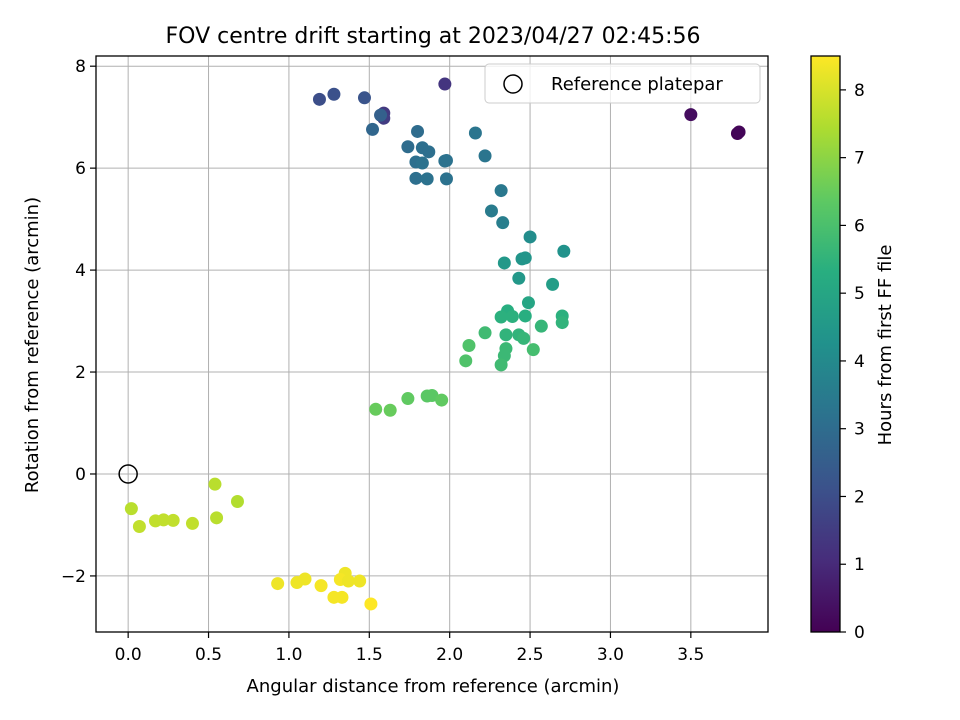 This screenshot has width=960, height=720. I want to click on colorbar-ticks: 0 1 2 3 4 5 6 7 8, so click(852, 362).